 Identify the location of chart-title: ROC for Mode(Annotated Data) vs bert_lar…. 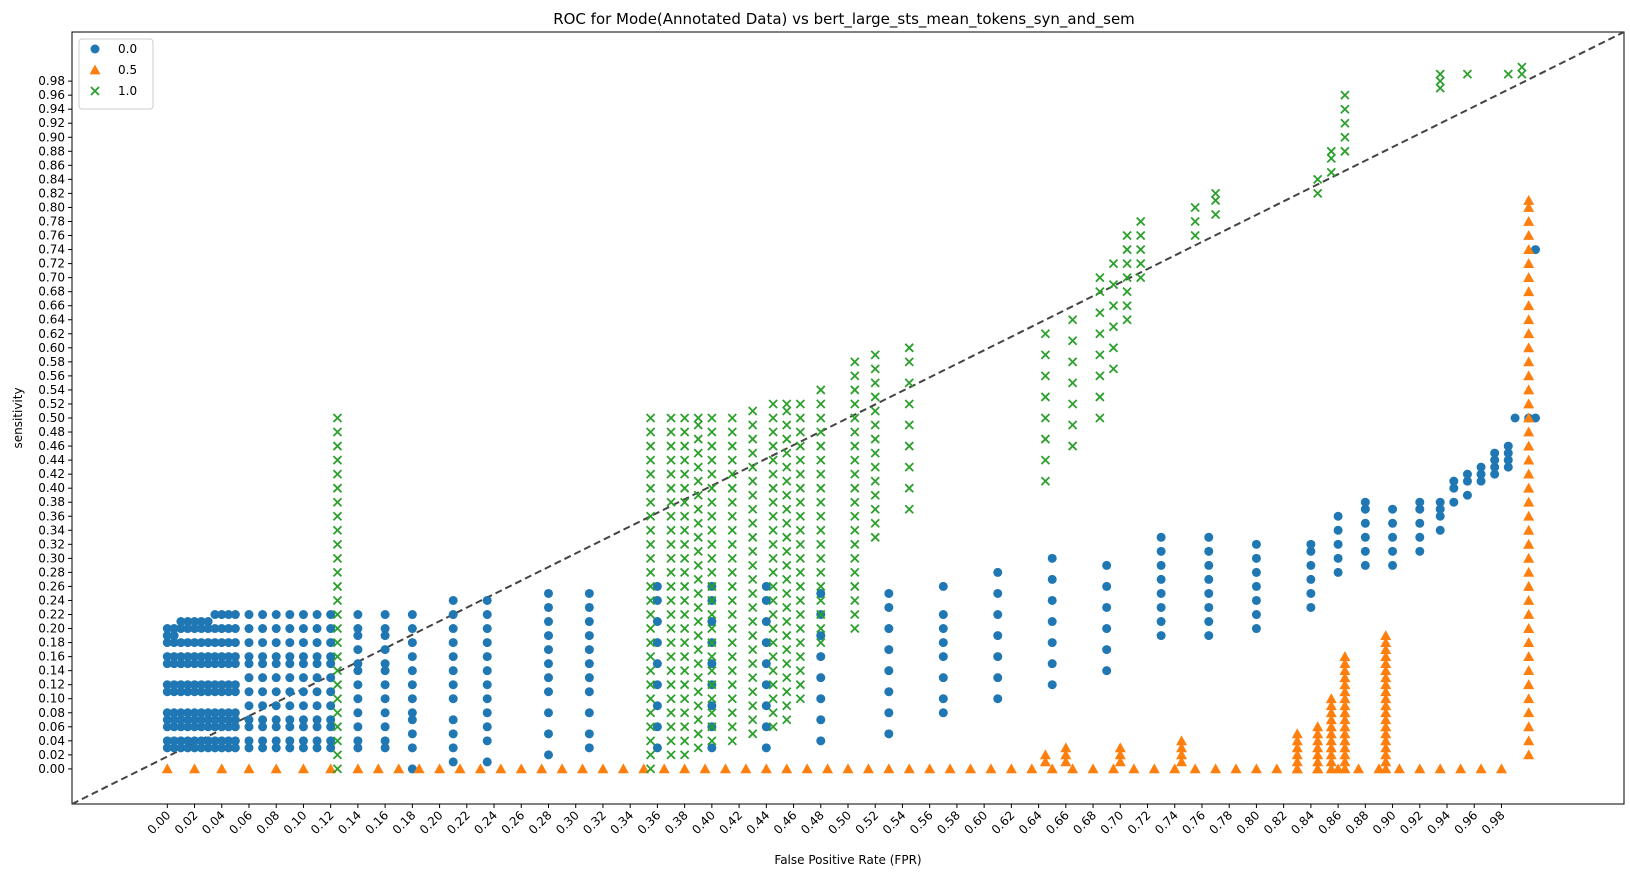
(844, 19).